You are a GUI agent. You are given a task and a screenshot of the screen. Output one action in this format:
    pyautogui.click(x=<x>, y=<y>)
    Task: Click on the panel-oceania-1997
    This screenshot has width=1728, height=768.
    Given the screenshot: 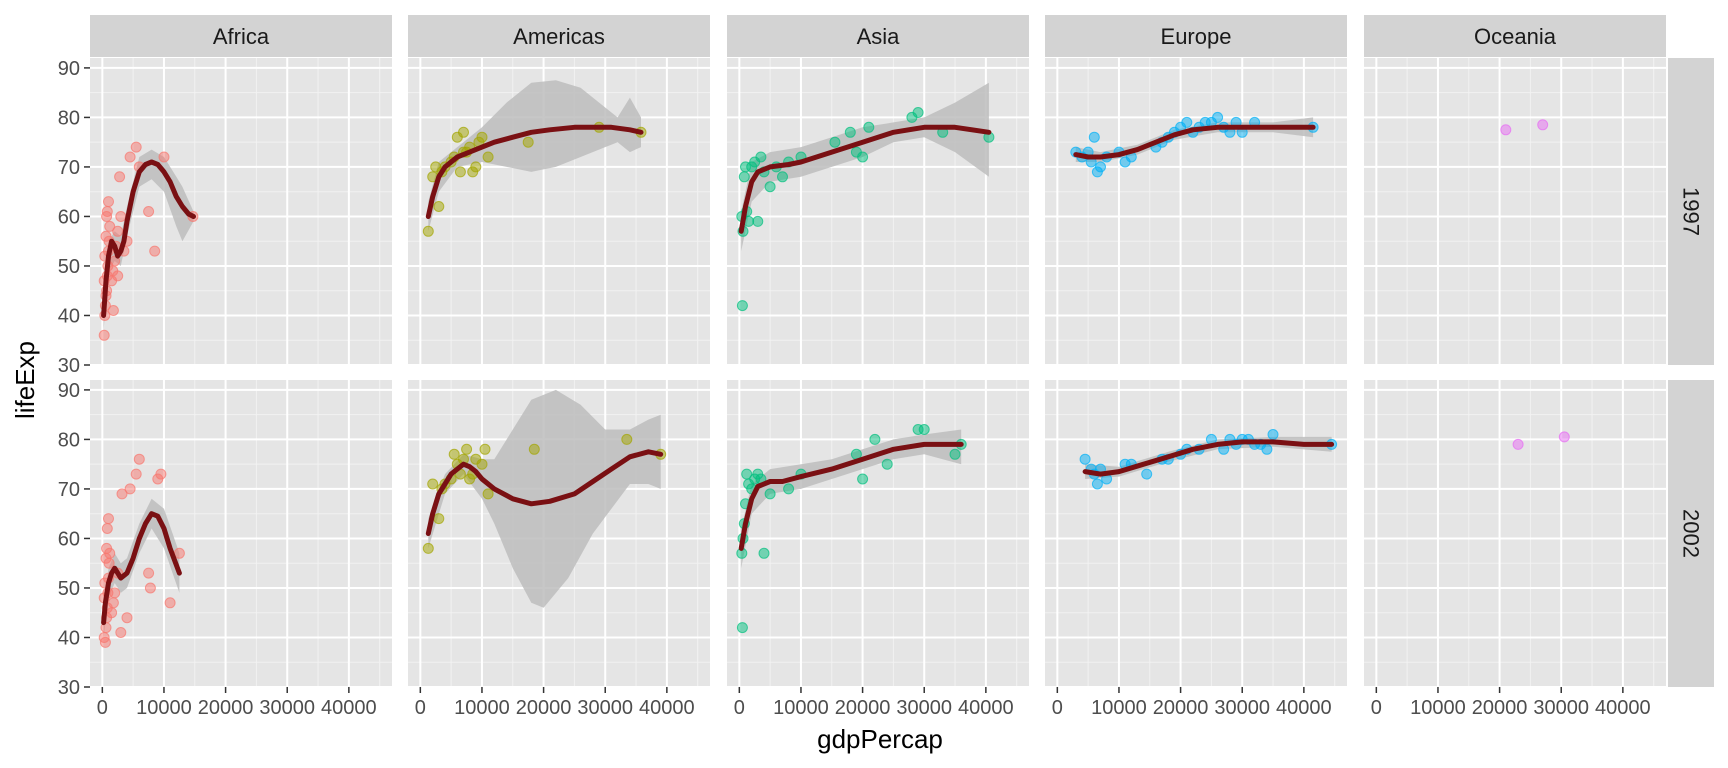 What is the action you would take?
    pyautogui.click(x=1515, y=212)
    